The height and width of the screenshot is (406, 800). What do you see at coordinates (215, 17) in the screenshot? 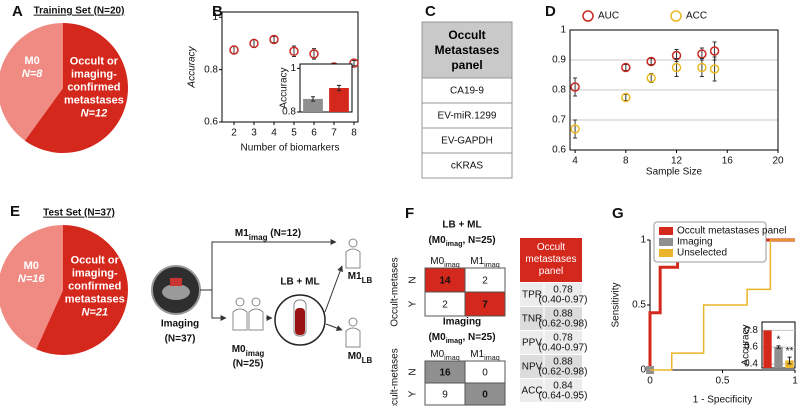
I see `y-tick-label: 1` at bounding box center [215, 17].